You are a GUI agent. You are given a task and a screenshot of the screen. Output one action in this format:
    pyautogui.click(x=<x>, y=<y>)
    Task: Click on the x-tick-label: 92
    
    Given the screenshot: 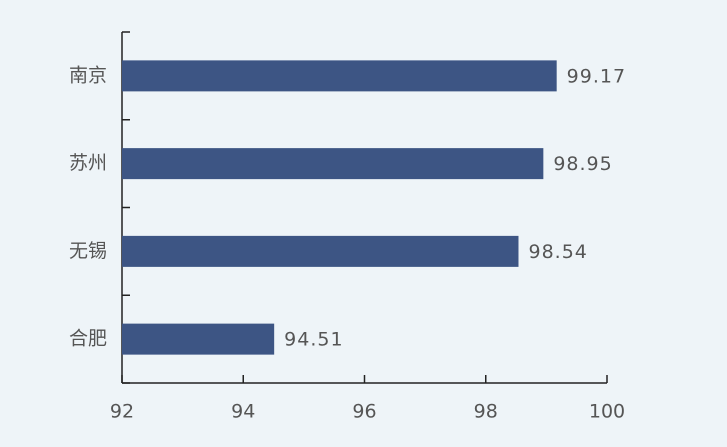 What is the action you would take?
    pyautogui.click(x=122, y=412)
    